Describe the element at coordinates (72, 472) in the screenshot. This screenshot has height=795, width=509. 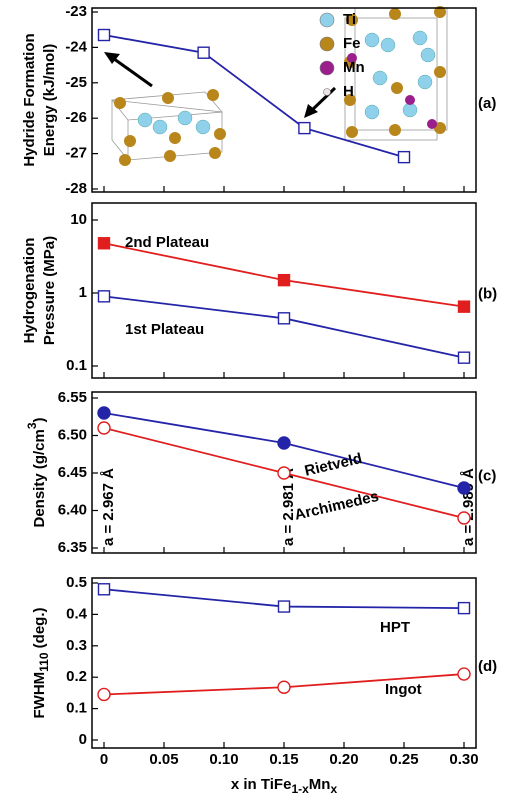
I see `y-tick-label: 6.45` at that location.